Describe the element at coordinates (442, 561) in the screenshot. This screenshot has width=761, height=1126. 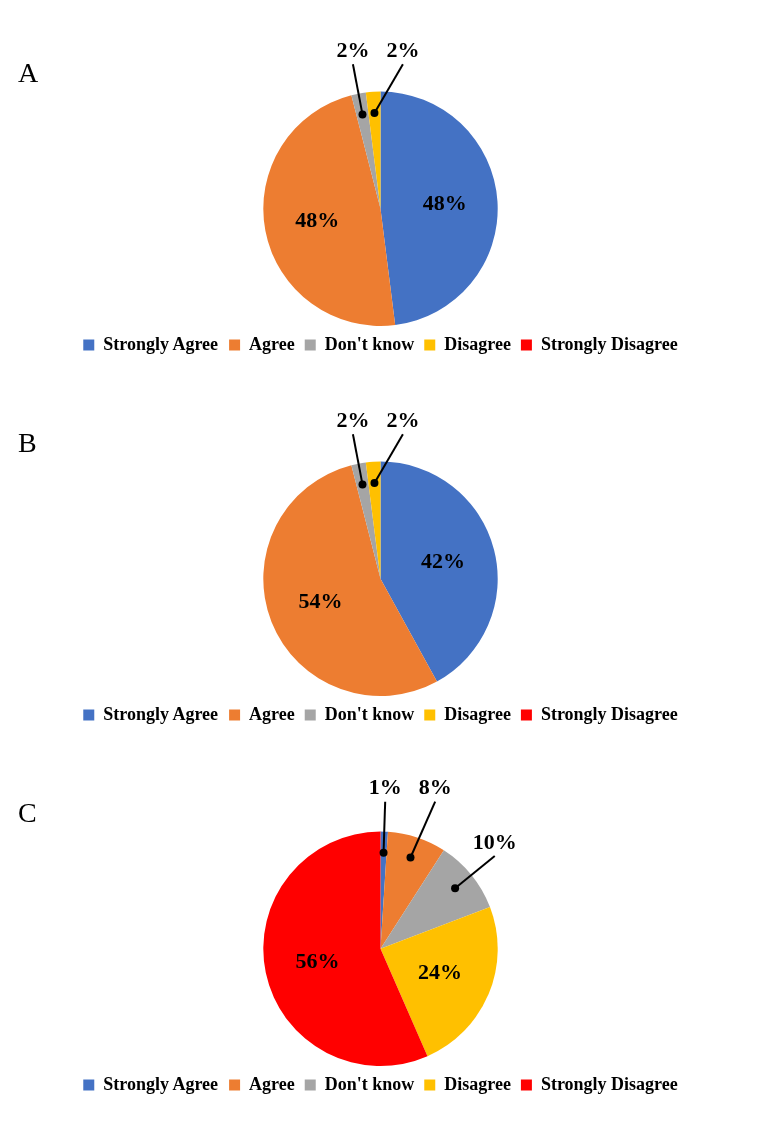
I see `data-label: 42%` at that location.